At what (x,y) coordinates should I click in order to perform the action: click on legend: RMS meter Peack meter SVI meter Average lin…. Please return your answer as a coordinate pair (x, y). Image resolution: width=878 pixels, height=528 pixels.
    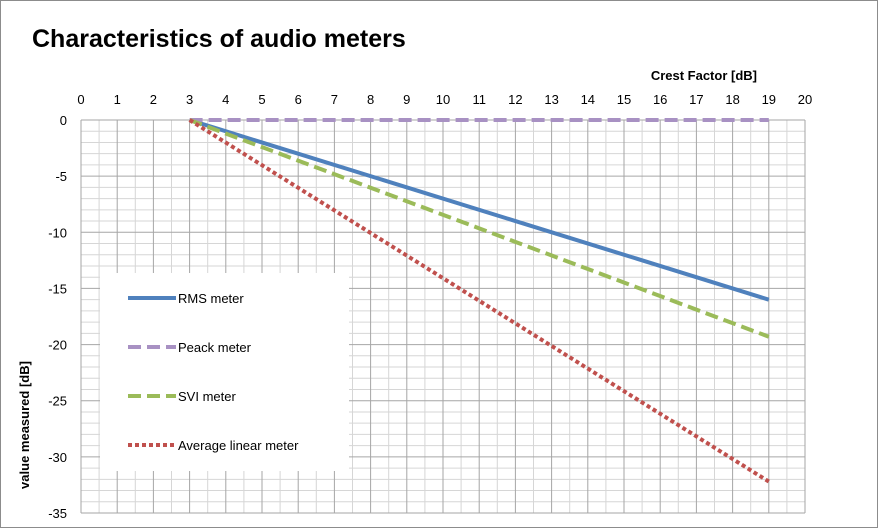
    Looking at the image, I should click on (224, 372).